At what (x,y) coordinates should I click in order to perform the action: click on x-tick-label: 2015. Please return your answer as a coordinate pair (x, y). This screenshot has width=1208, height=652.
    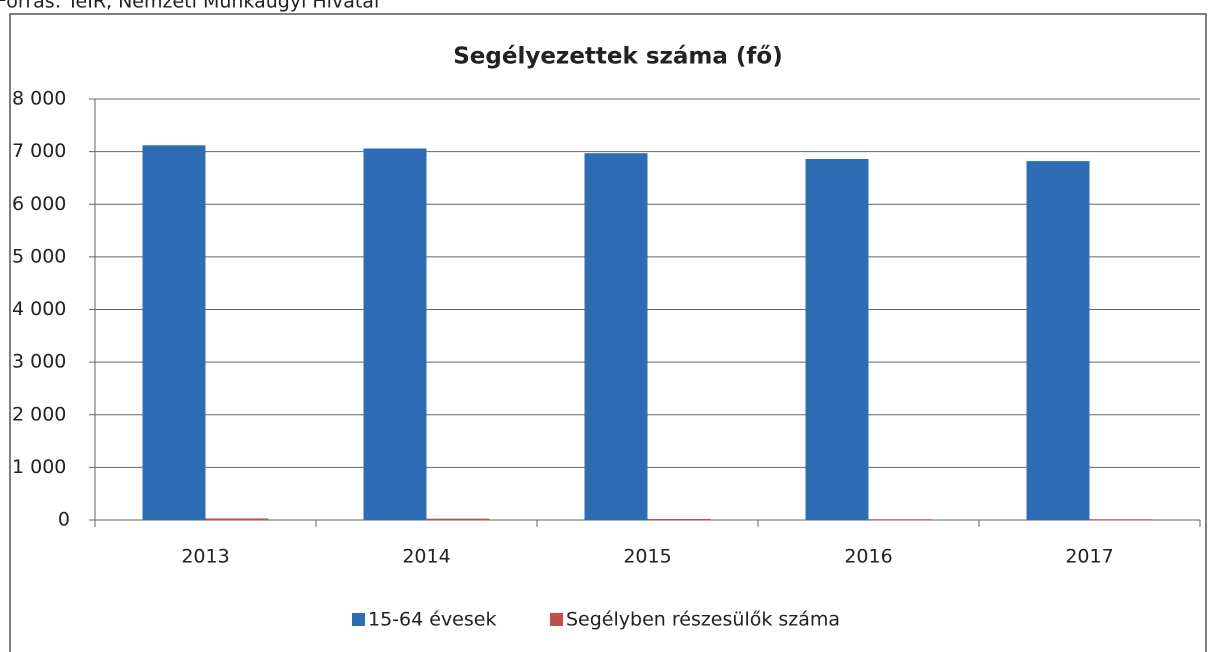
    Looking at the image, I should click on (647, 557).